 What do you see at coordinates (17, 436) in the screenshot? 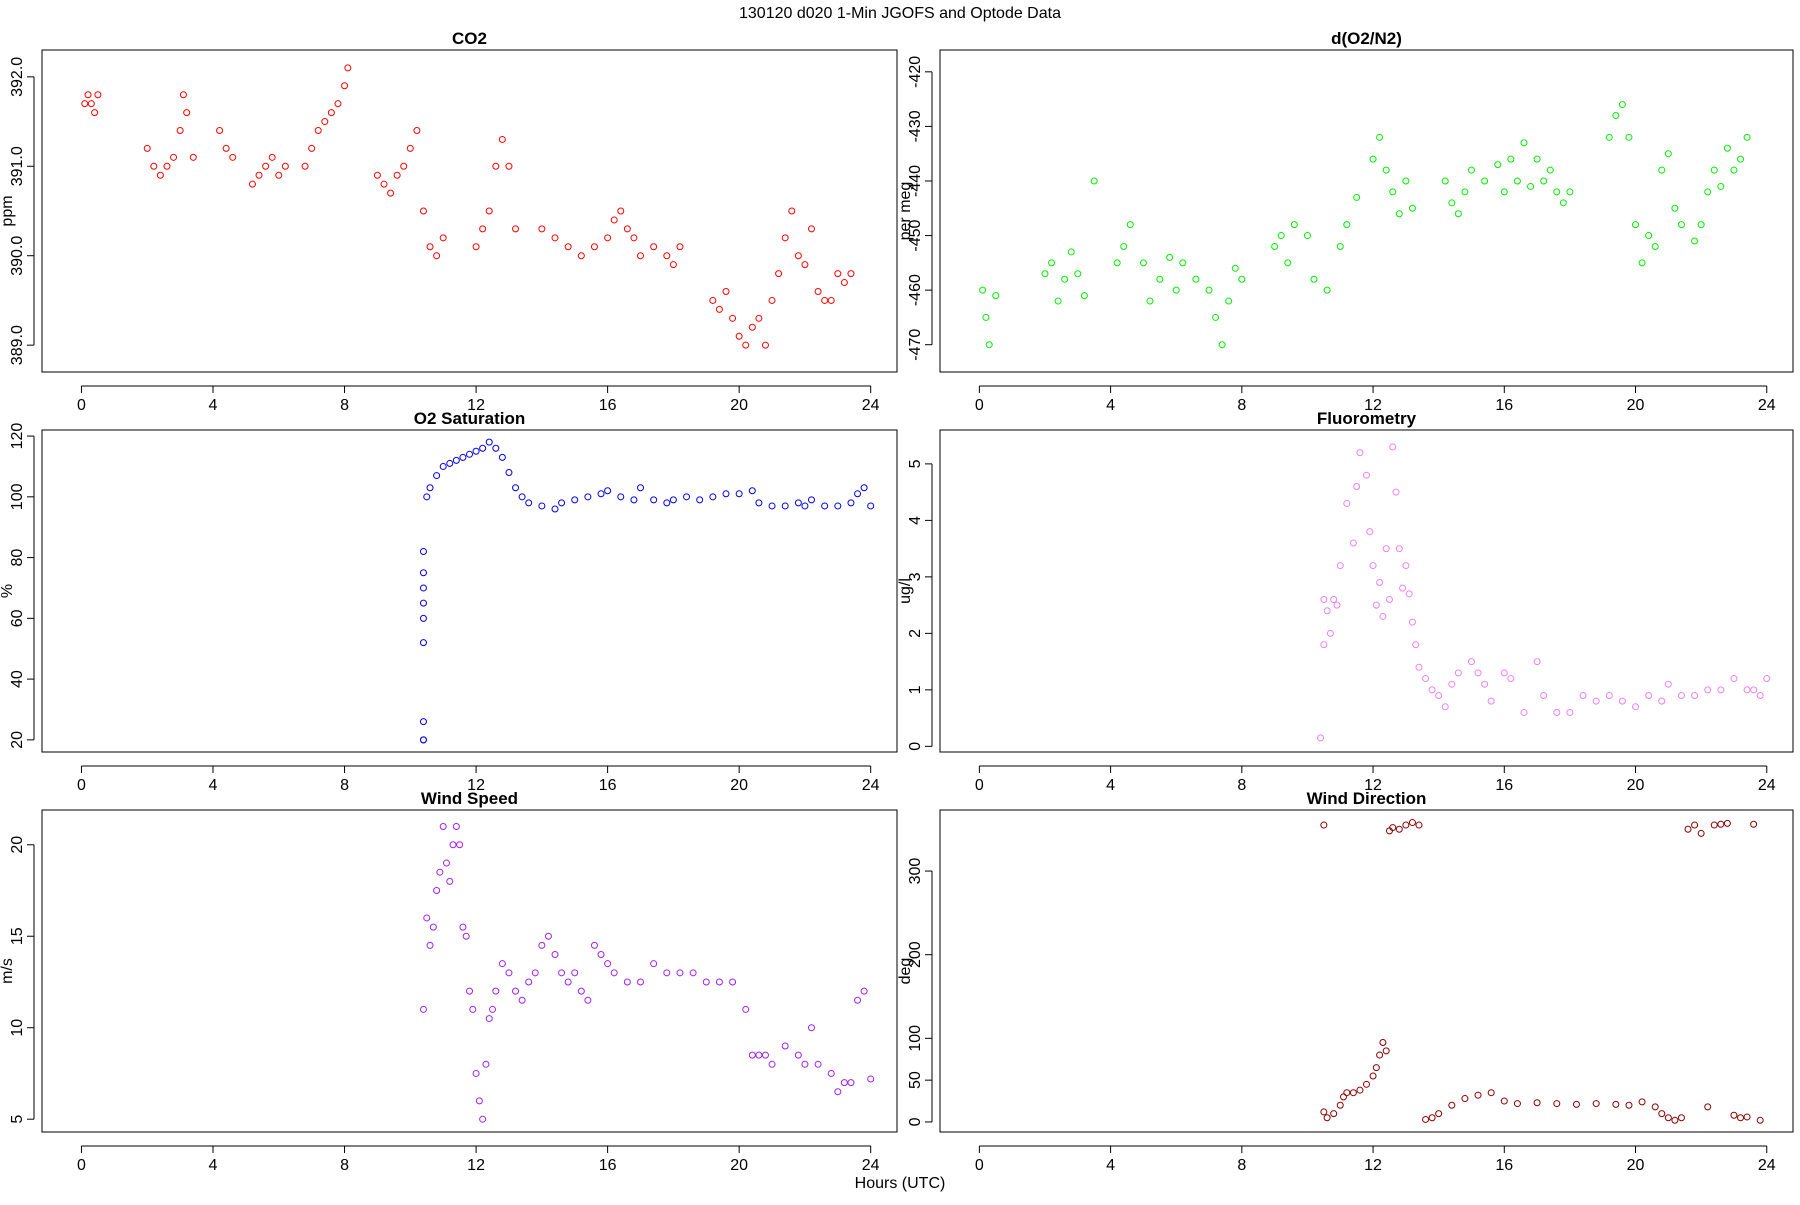
I see `o2-saturation-y-tick-label: 120` at bounding box center [17, 436].